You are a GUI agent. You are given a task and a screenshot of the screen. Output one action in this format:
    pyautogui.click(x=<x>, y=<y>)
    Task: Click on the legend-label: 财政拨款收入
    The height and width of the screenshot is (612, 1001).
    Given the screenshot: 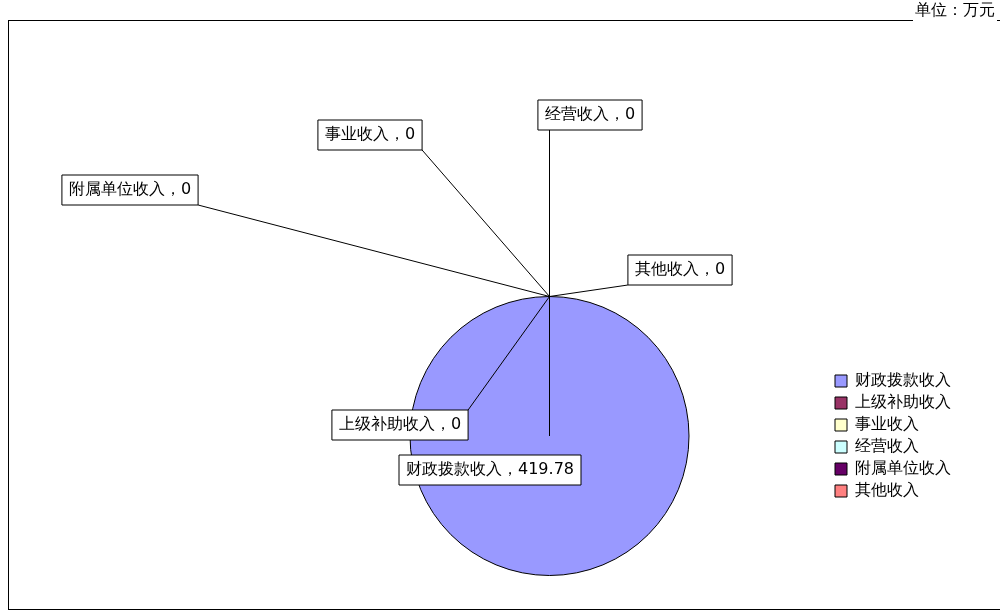 What is the action you would take?
    pyautogui.click(x=903, y=380)
    